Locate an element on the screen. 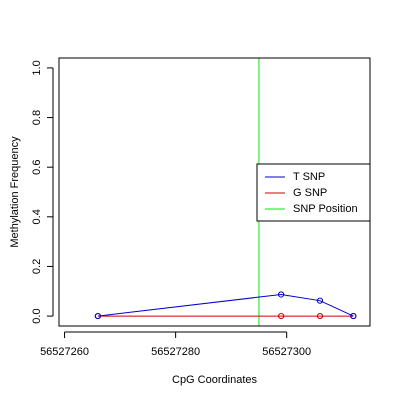 The width and height of the screenshot is (400, 400). y-tick-label: 1.0 is located at coordinates (37, 67).